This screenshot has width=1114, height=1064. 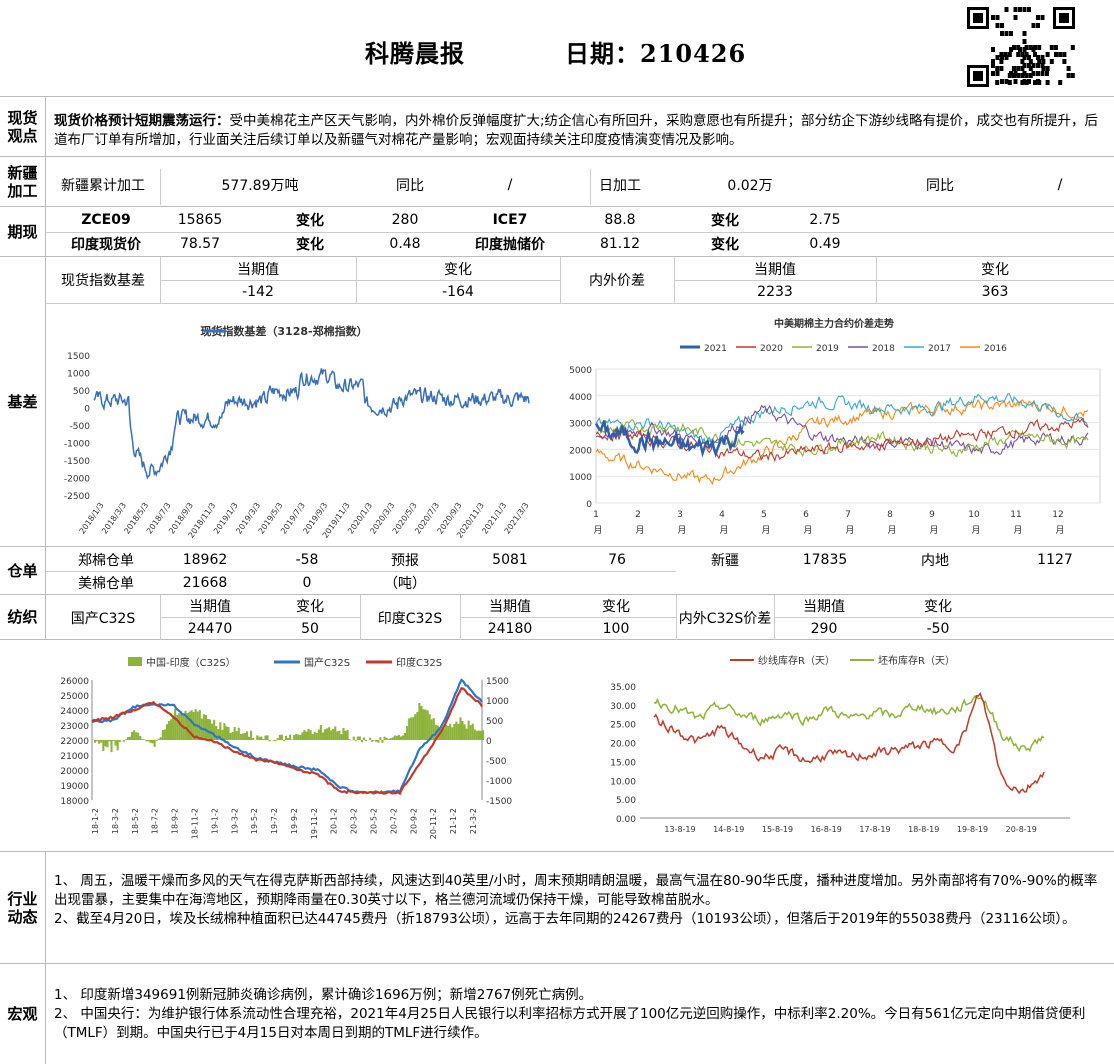 I want to click on x-tick-label: 21-1-2, so click(x=453, y=821).